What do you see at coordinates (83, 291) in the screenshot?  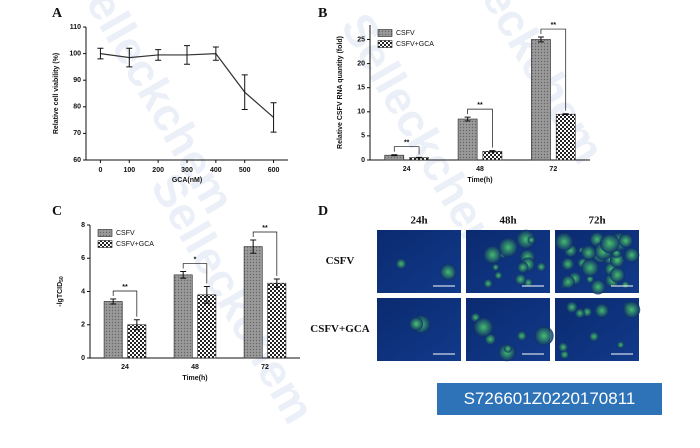 I see `y-tick-label: 4` at bounding box center [83, 291].